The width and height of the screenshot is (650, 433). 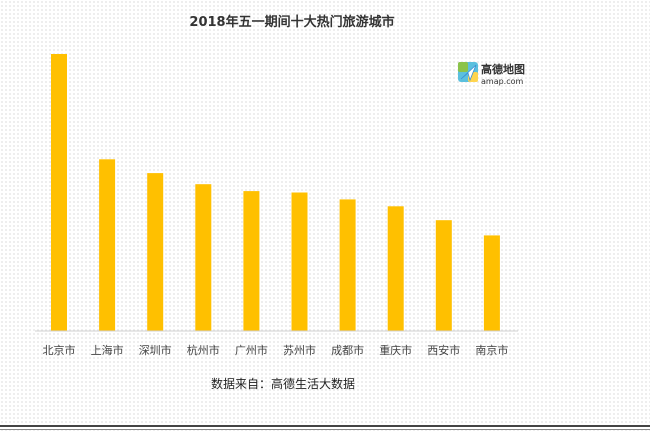 What do you see at coordinates (59, 350) in the screenshot?
I see `x-tick-label: 北京市` at bounding box center [59, 350].